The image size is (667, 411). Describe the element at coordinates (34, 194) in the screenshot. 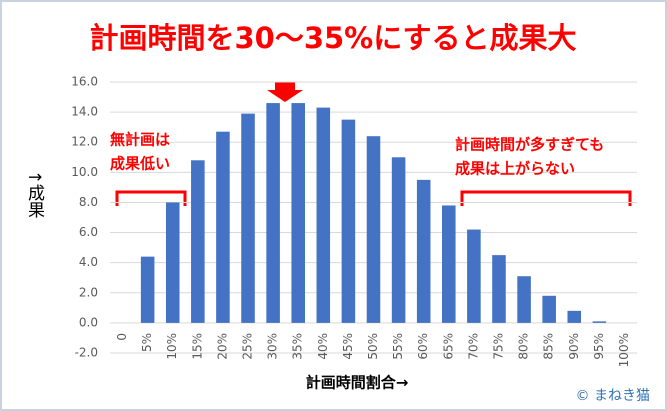

I see `y-axis-label: ↑成果` at that location.